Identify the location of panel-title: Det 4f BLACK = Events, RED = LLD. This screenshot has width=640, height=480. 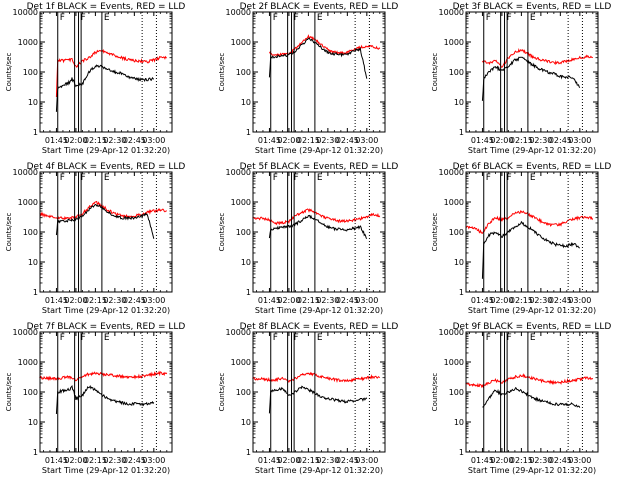
(106, 167).